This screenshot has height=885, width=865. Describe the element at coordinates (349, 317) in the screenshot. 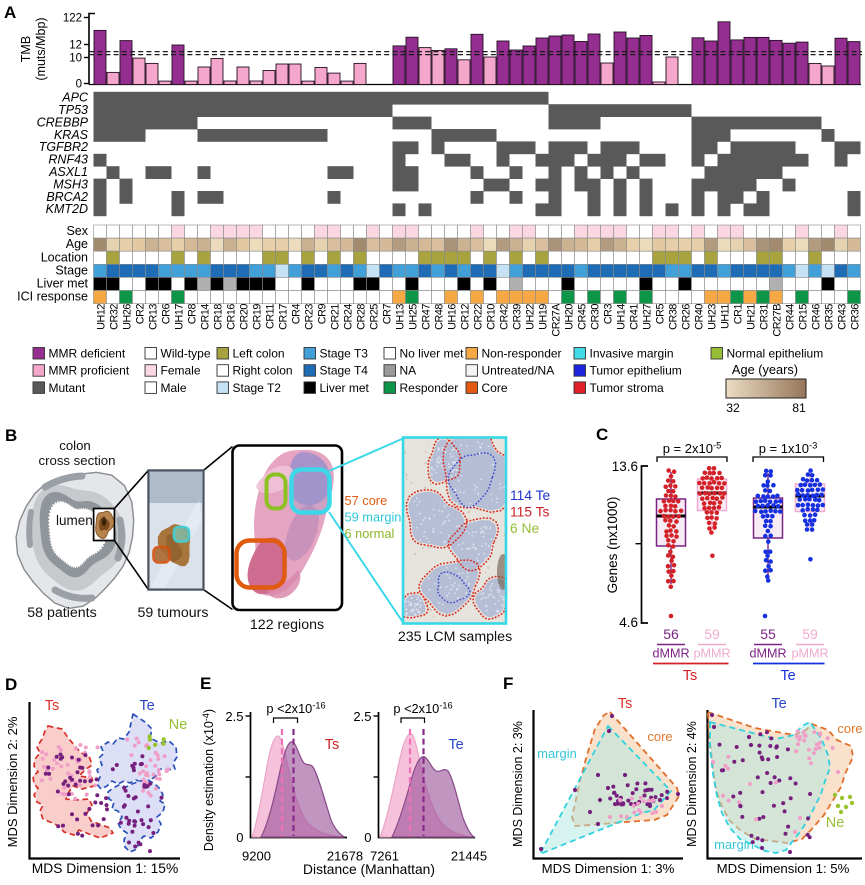

I see `svg-text: CR24` at that location.